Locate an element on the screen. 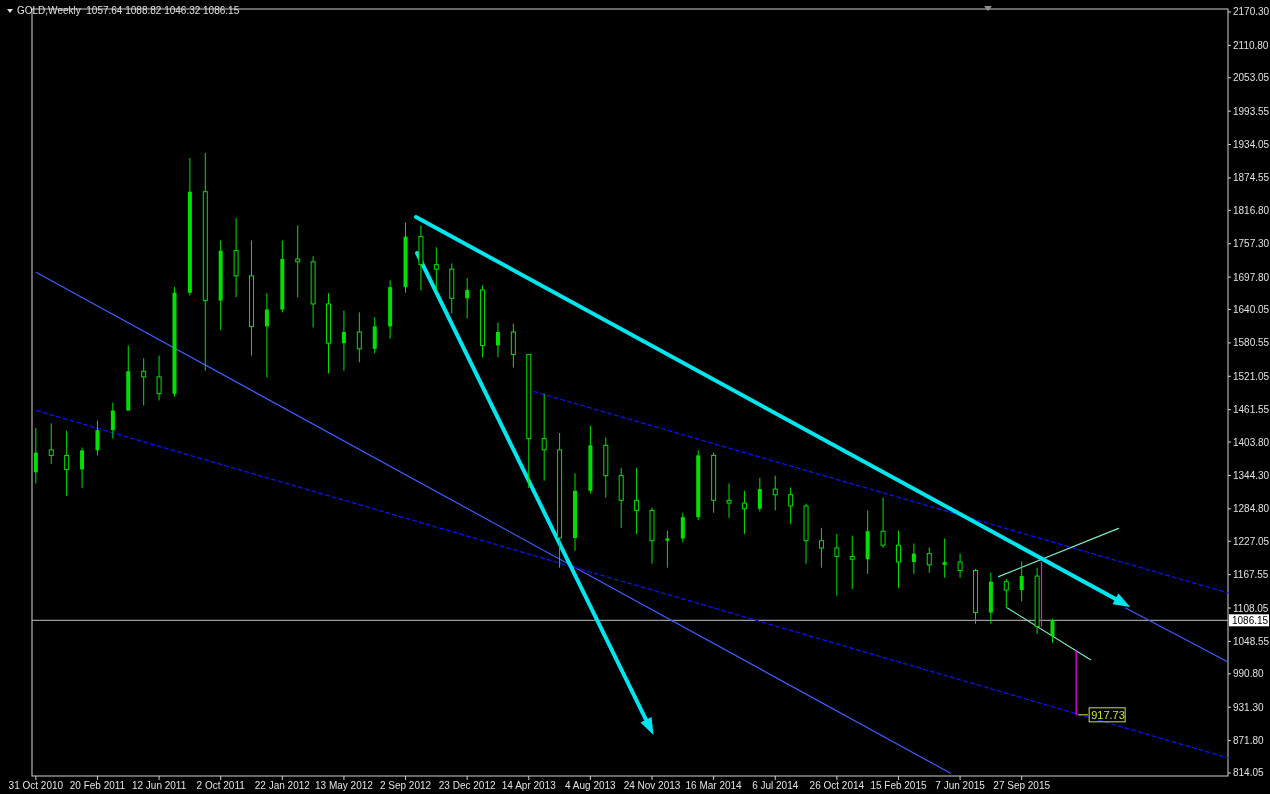 The image size is (1270, 794). y-tick-label: 1403.80 is located at coordinates (1251, 442).